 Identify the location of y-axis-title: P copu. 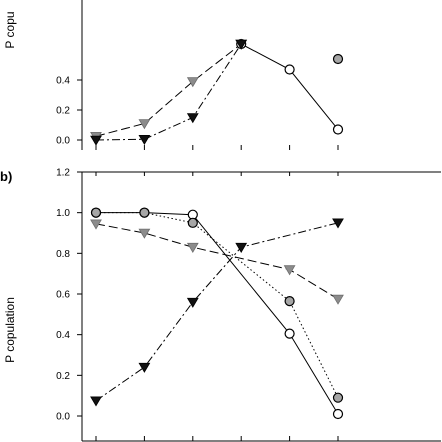
(10, 29).